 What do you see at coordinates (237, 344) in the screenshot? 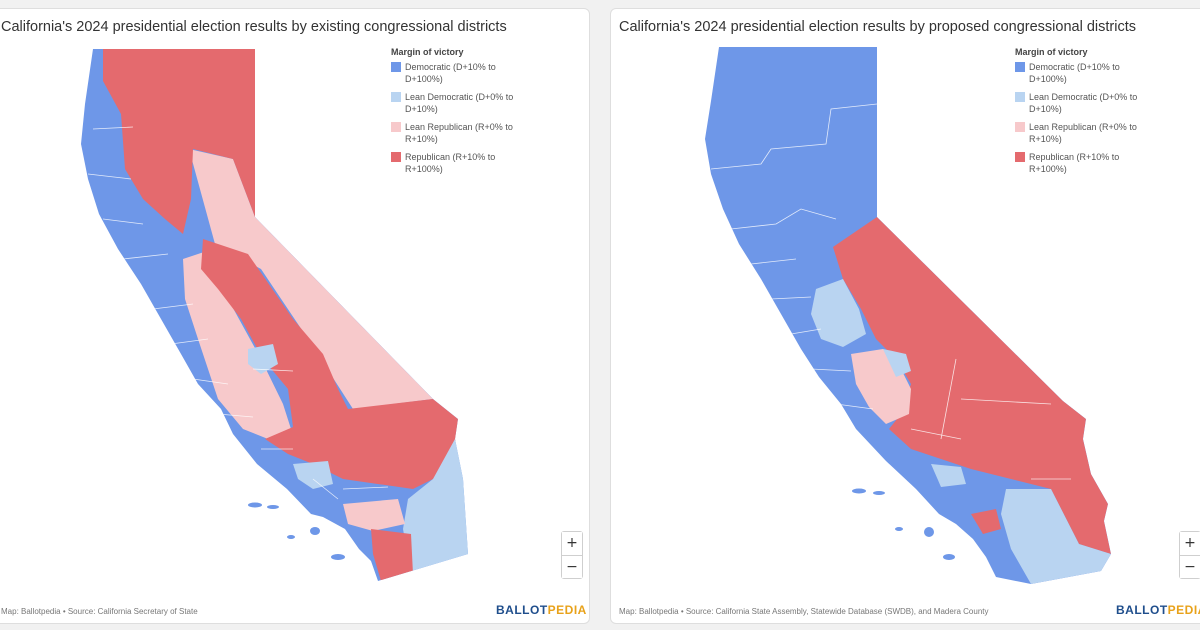
I see `district-lean-republican-valley` at bounding box center [237, 344].